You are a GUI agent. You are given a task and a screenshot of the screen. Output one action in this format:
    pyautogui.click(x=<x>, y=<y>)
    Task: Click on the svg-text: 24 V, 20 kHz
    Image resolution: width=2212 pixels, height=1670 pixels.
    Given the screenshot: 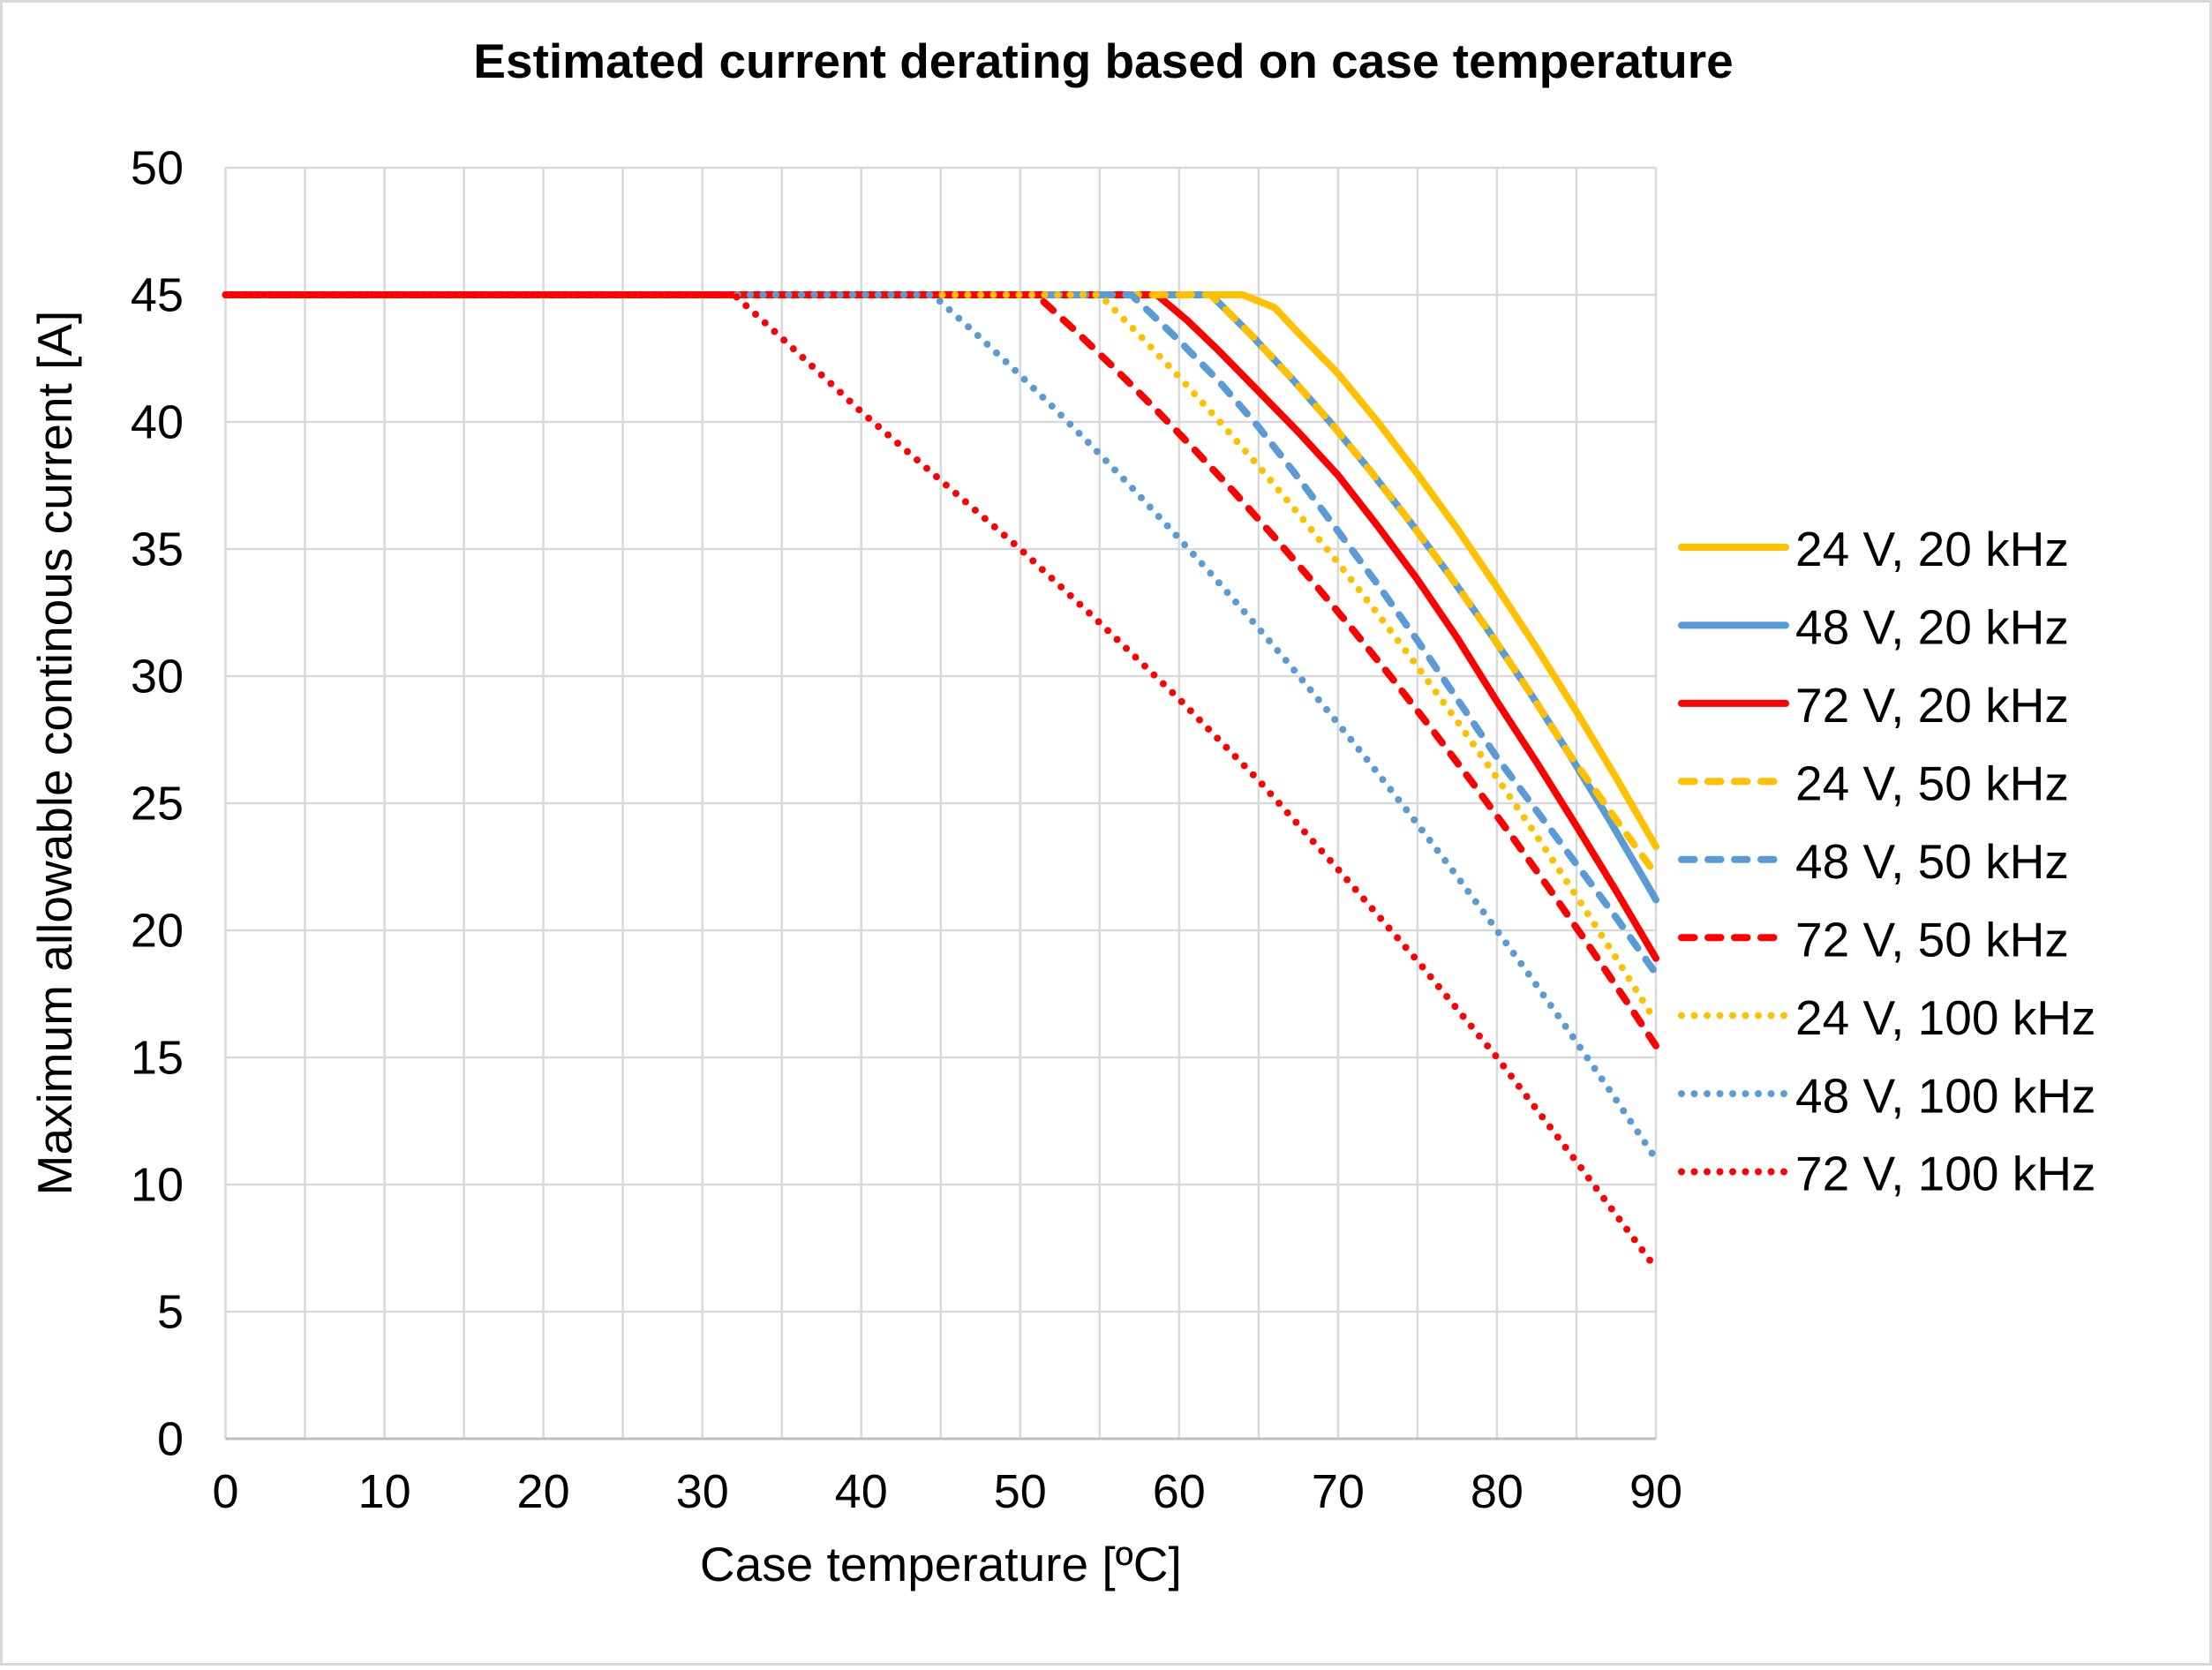 What is the action you would take?
    pyautogui.click(x=1932, y=549)
    